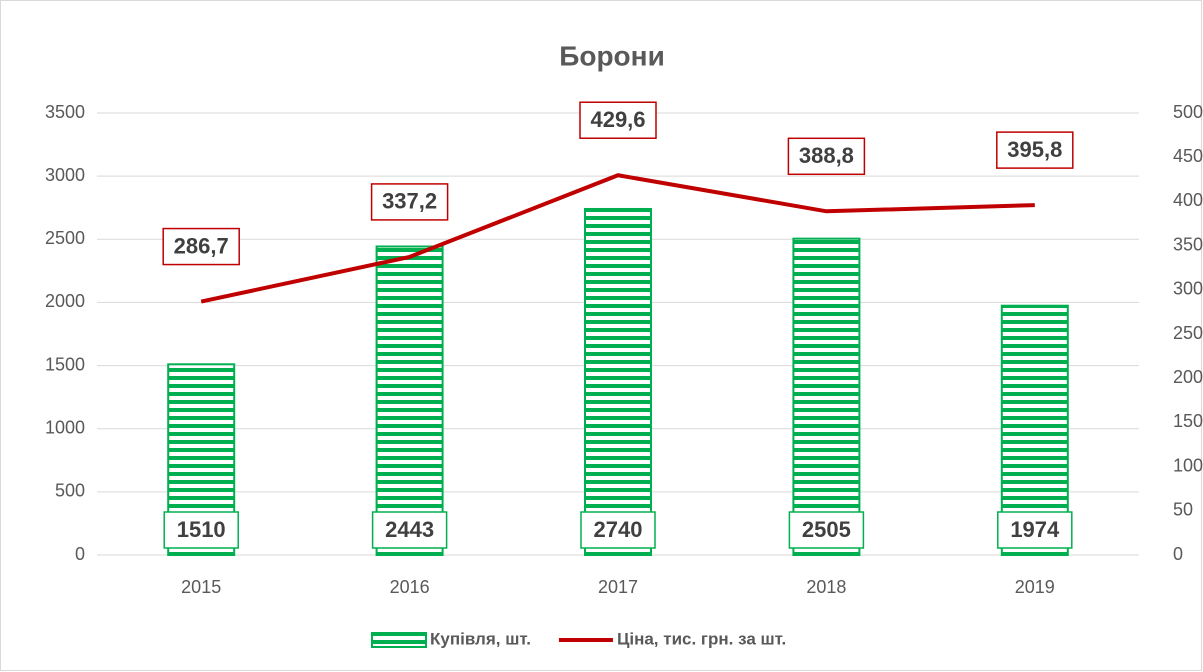  What do you see at coordinates (410, 587) in the screenshot?
I see `x-tick-label: 2016` at bounding box center [410, 587].